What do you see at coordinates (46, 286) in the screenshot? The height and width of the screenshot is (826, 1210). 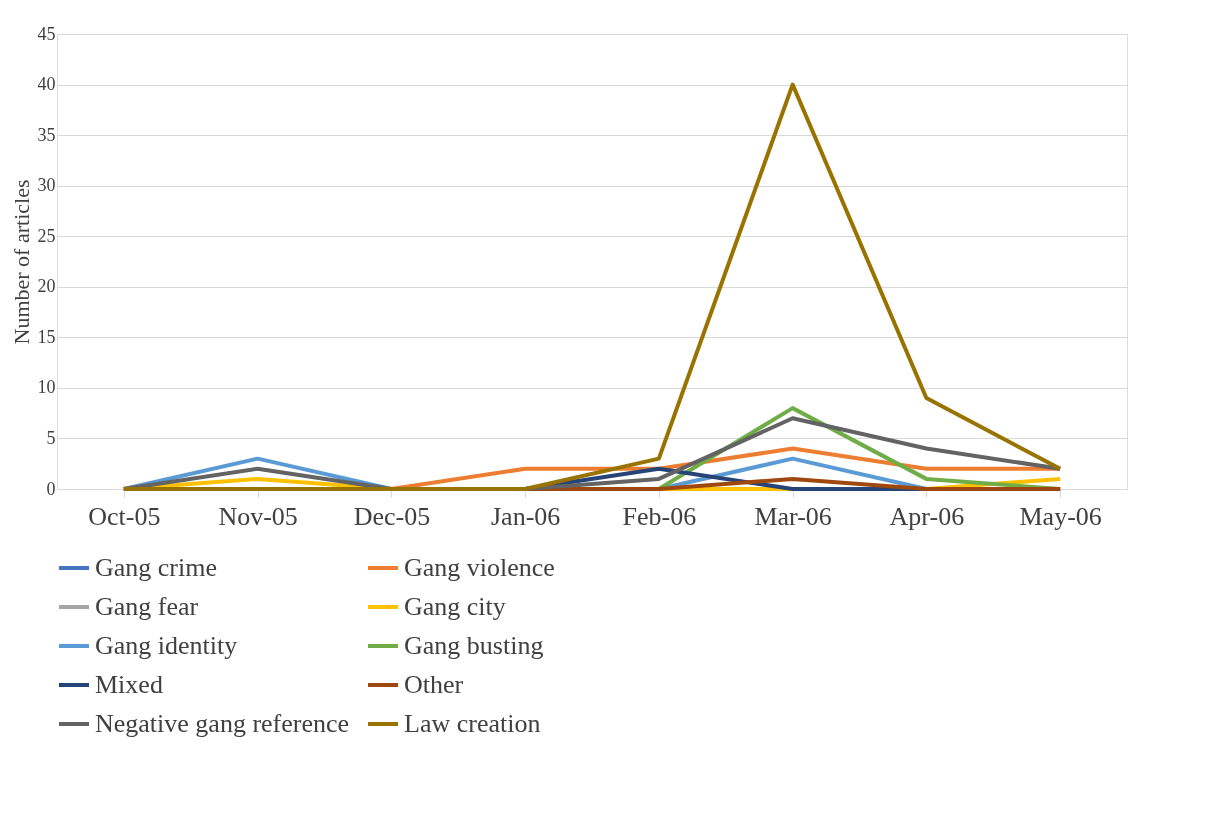 I see `y-tick-label: 20` at bounding box center [46, 286].